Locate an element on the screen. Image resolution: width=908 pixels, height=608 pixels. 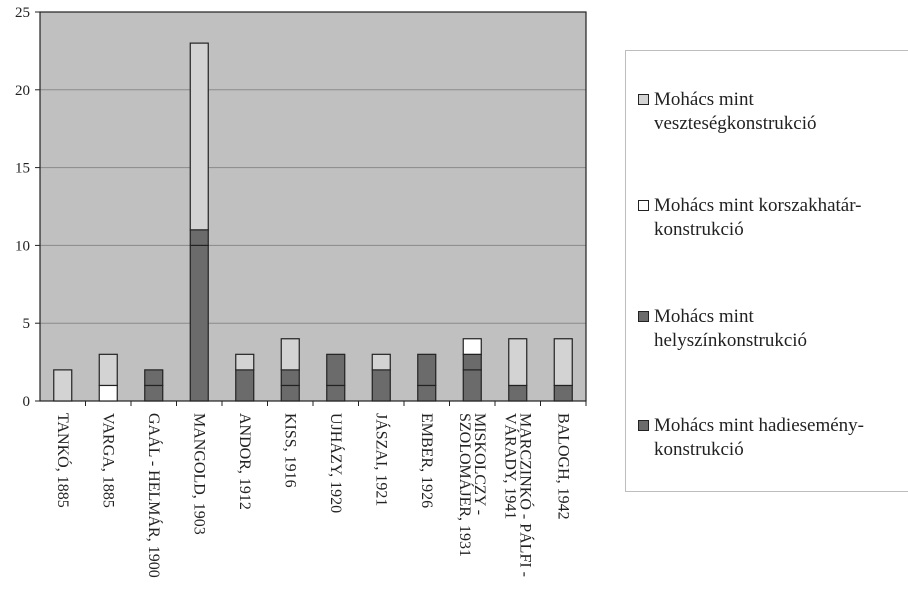
legend-item-hadiesemeny: Mohács mint hadiesemény-konstrukció is located at coordinates (770, 438).